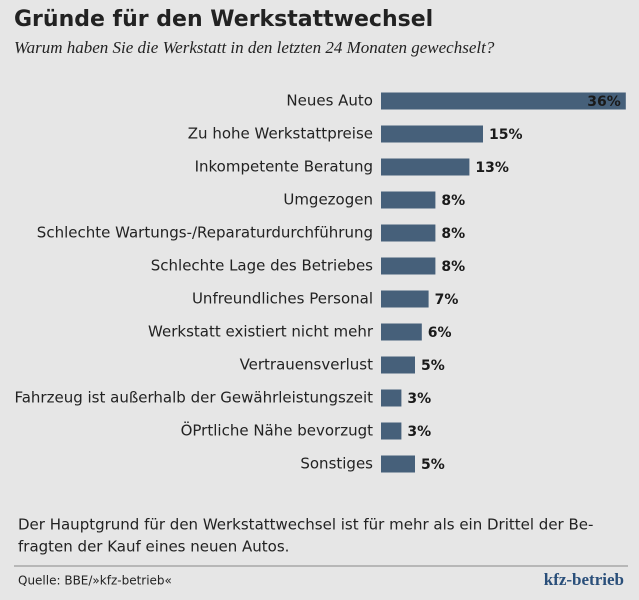 The height and width of the screenshot is (600, 639). I want to click on value-label: 36%, so click(604, 102).